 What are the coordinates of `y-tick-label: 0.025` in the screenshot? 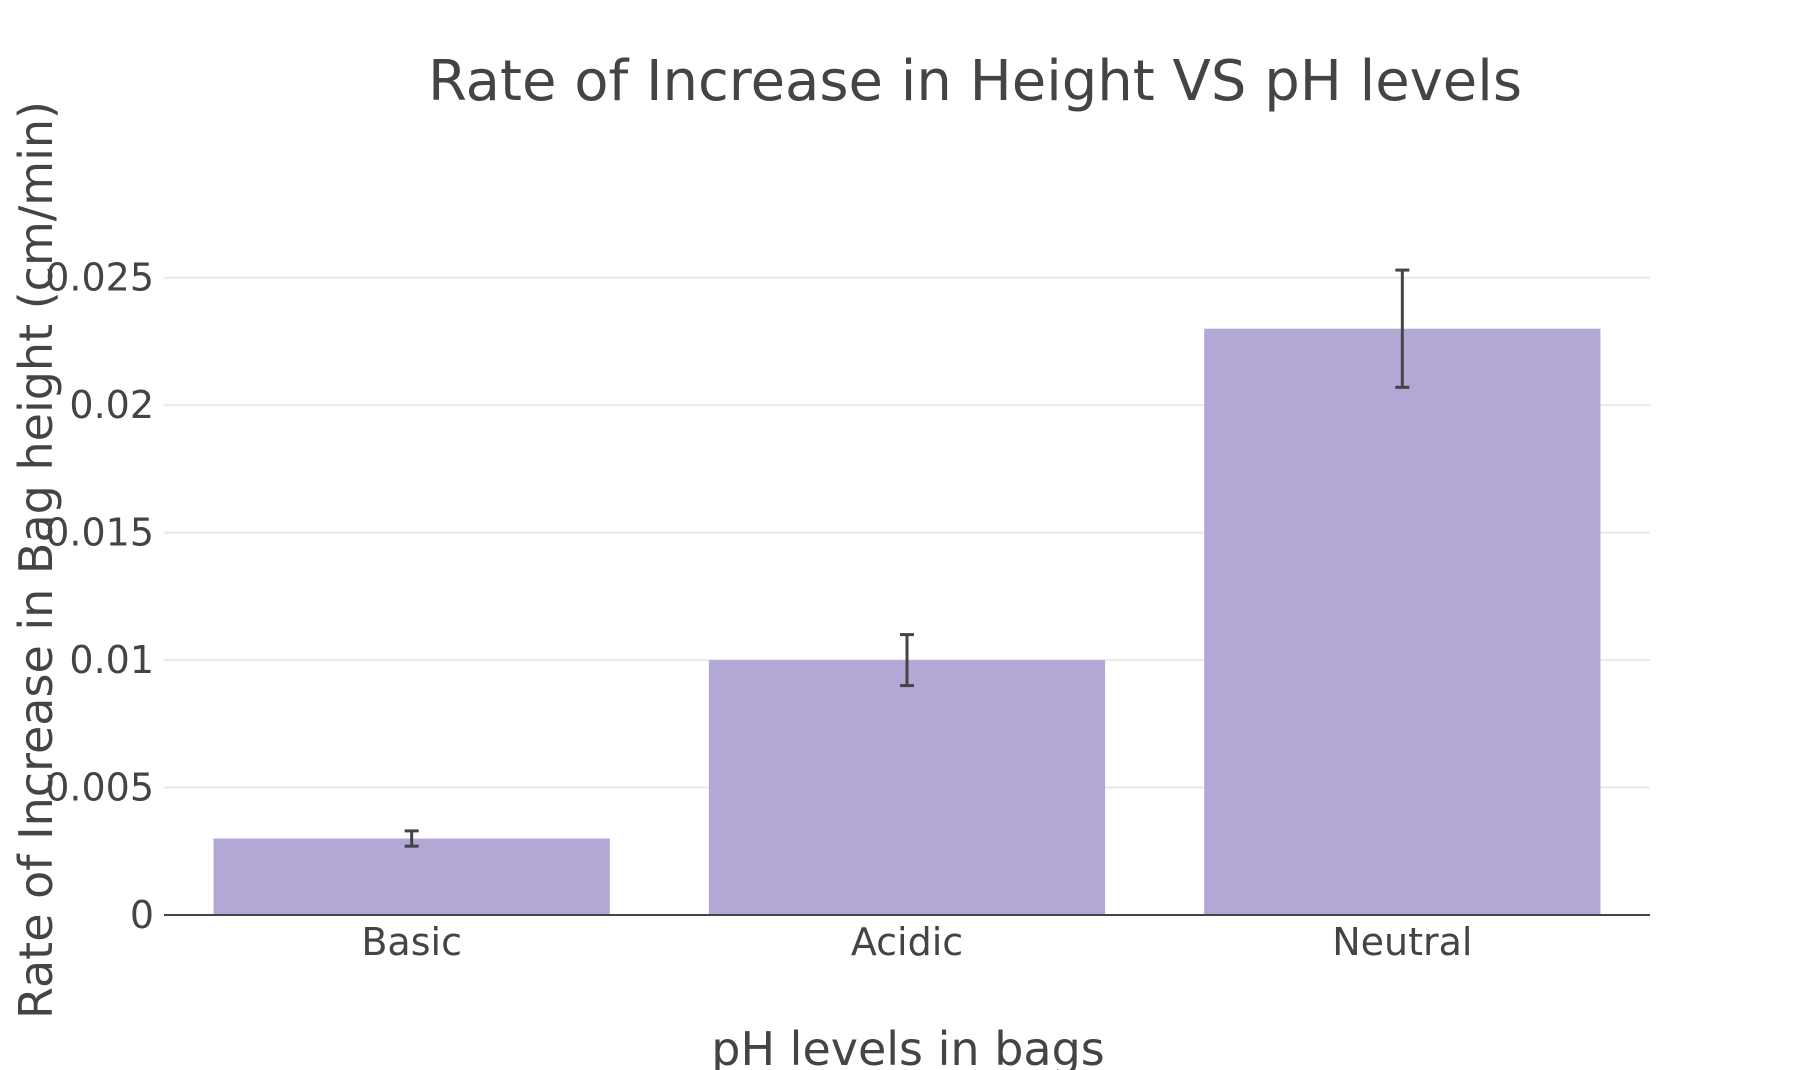 It's located at (99, 278).